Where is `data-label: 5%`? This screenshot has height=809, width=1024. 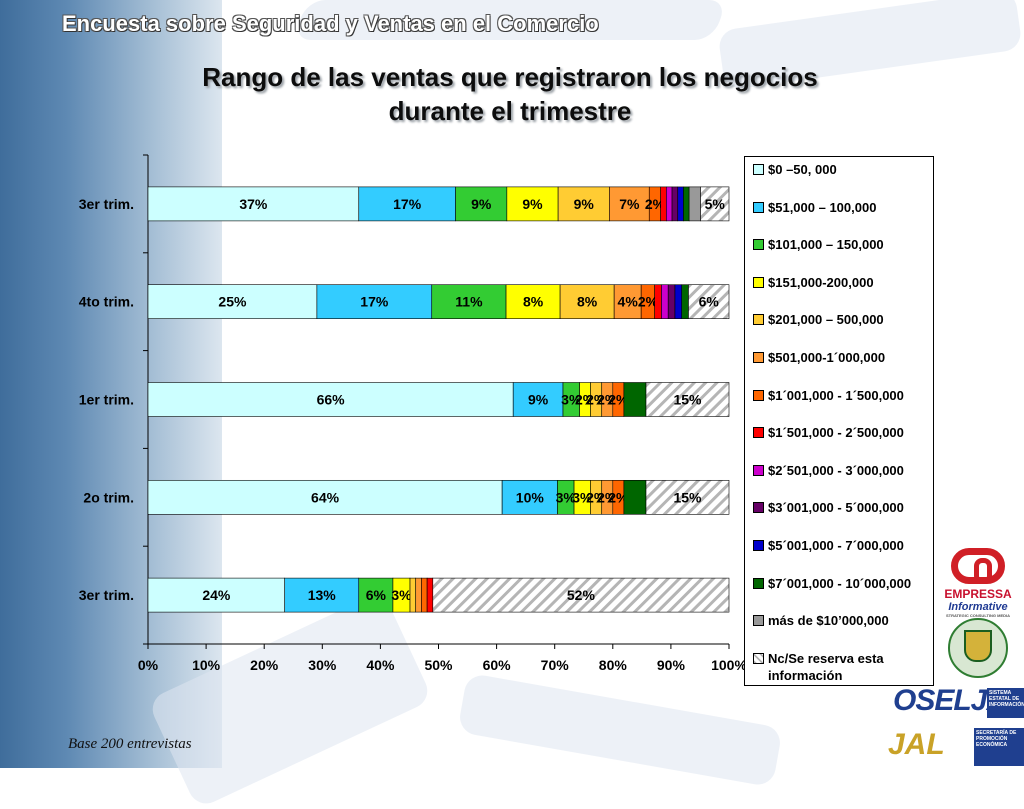 data-label: 5% is located at coordinates (715, 204).